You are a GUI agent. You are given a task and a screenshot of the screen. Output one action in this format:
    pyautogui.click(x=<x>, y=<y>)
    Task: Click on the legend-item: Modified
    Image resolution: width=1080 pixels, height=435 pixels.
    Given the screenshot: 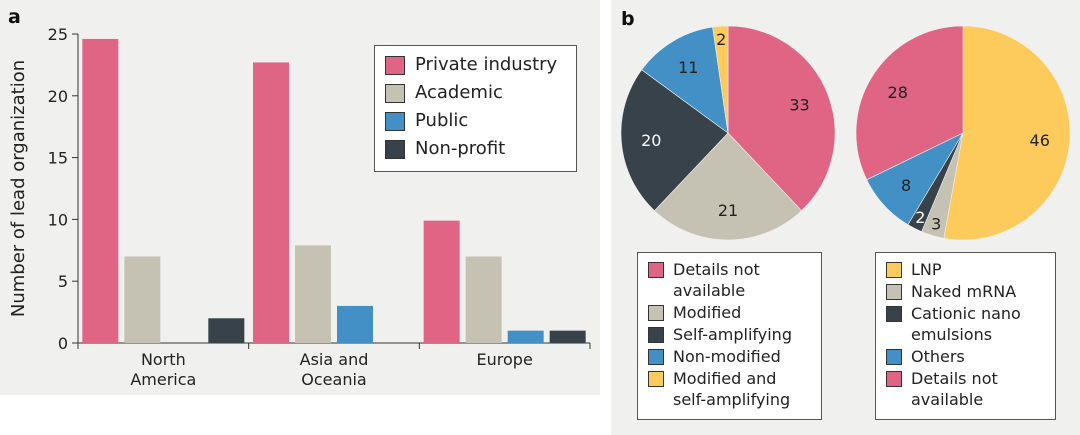 What is the action you would take?
    pyautogui.click(x=729, y=312)
    